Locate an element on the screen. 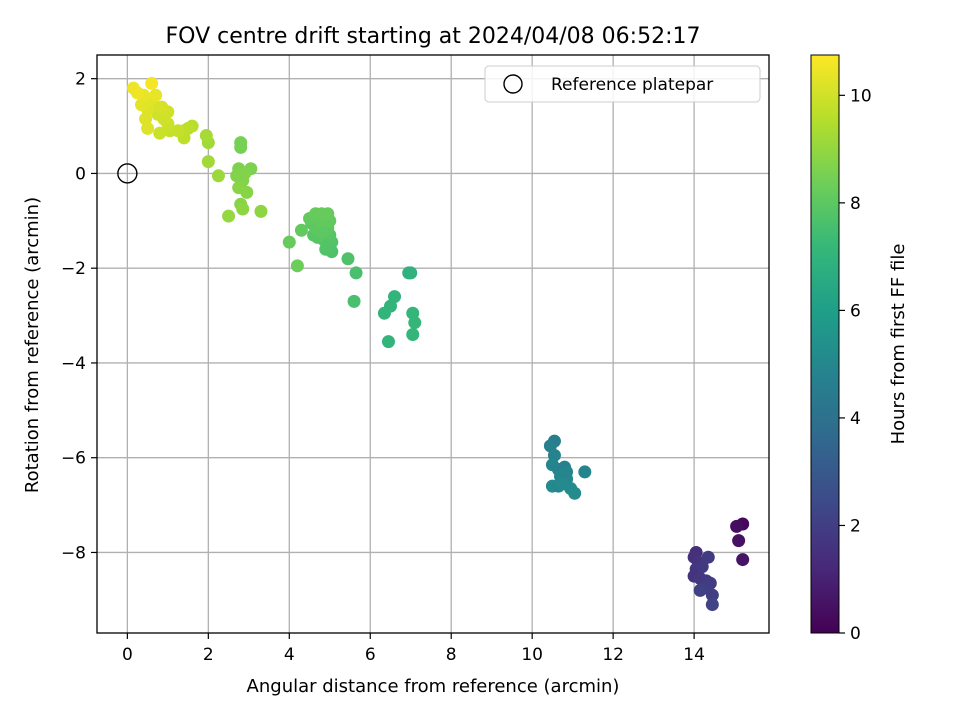  legend-box is located at coordinates (622, 84).